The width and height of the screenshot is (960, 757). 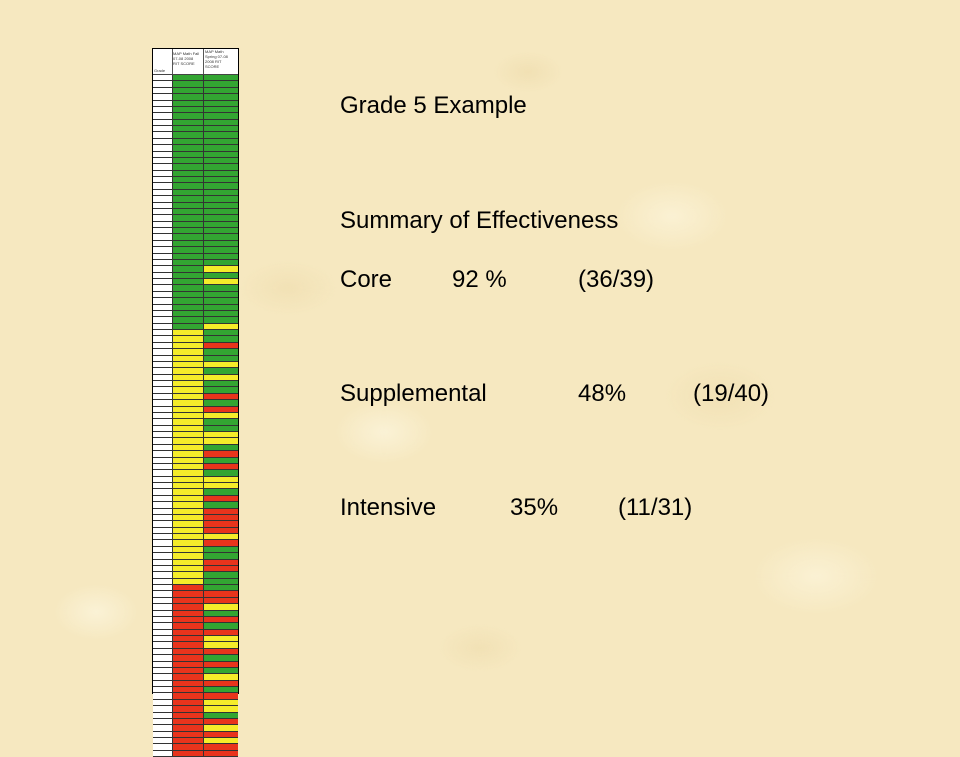 What do you see at coordinates (366, 279) in the screenshot?
I see `row-label: Core` at bounding box center [366, 279].